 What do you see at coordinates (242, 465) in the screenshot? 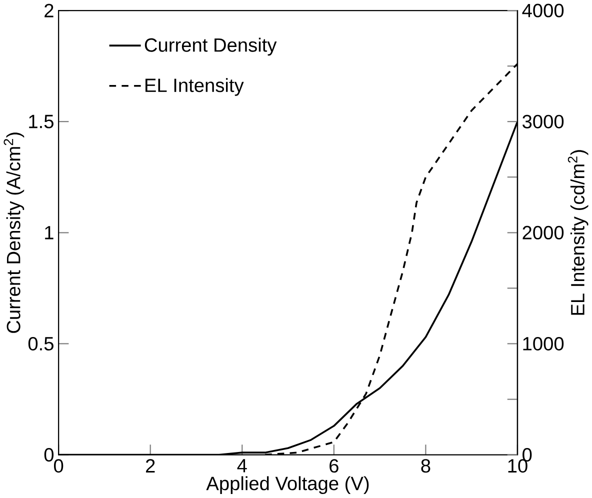
I see `x-tick-label: 4` at bounding box center [242, 465].